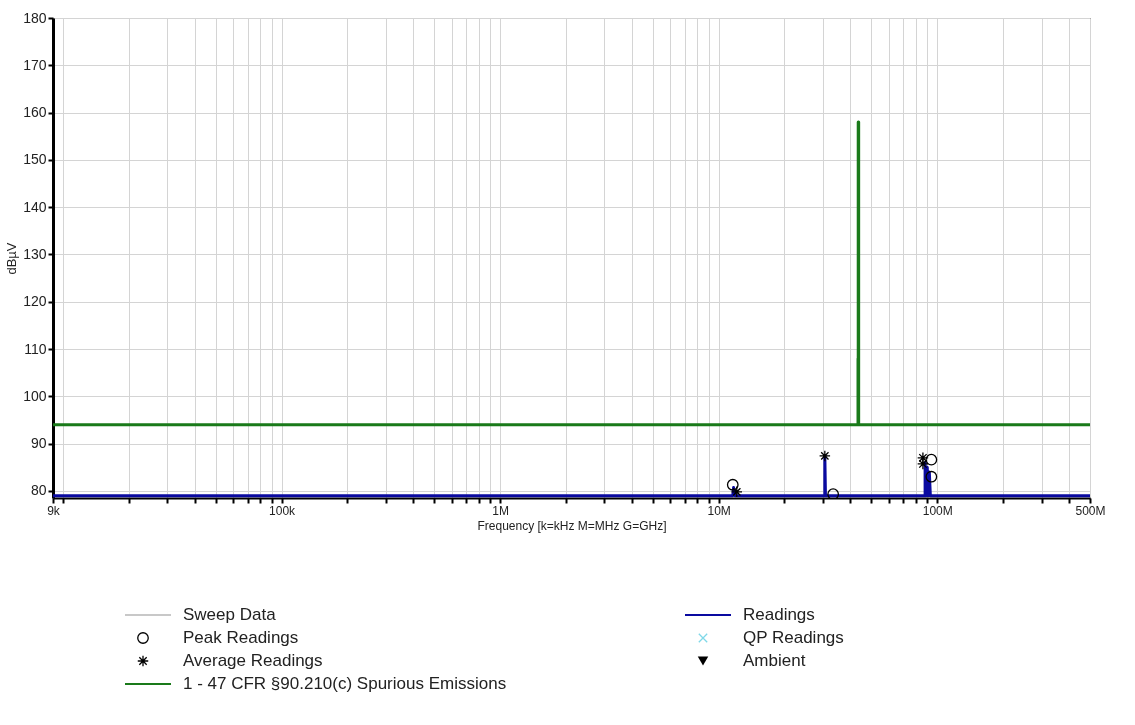 The image size is (1135, 725). I want to click on y-tick-label: 110, so click(35, 348).